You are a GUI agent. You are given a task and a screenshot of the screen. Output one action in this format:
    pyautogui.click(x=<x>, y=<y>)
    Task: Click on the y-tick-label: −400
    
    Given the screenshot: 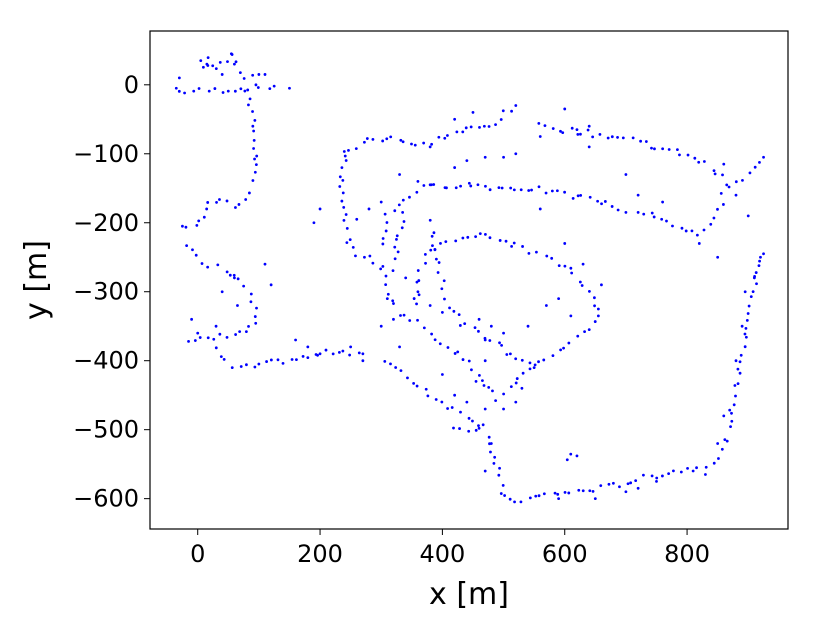 What is the action you would take?
    pyautogui.click(x=106, y=361)
    